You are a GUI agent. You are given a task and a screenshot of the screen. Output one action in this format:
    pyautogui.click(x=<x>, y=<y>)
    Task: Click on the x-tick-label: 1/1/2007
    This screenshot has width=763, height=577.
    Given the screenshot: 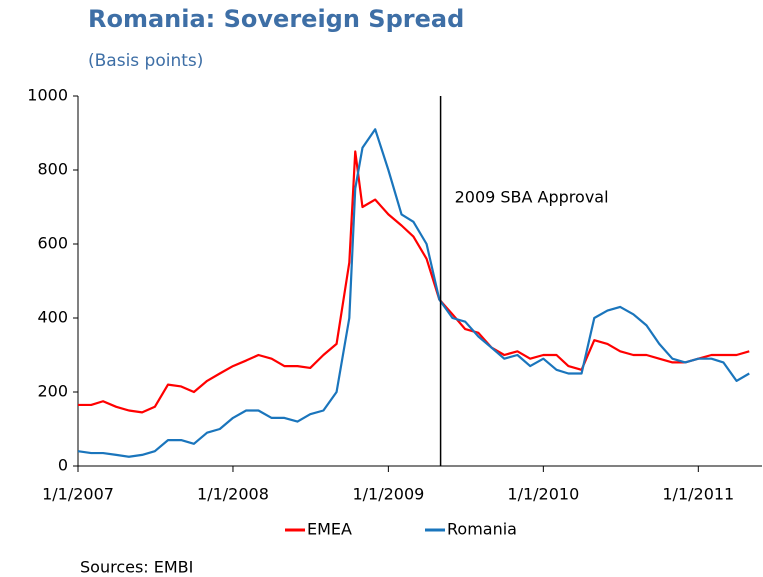 What is the action you would take?
    pyautogui.click(x=78, y=494)
    